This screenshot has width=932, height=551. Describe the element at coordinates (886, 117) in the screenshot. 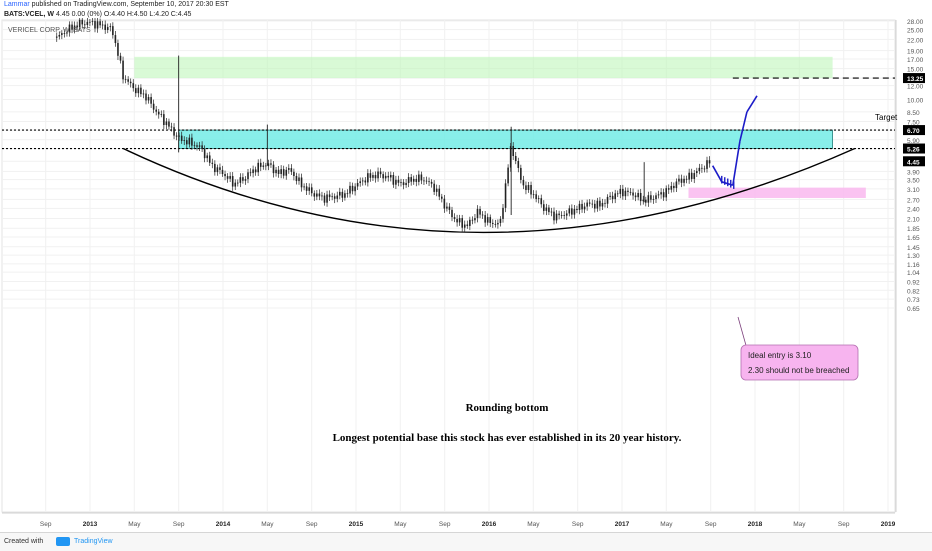

I see `target-label: Target` at that location.